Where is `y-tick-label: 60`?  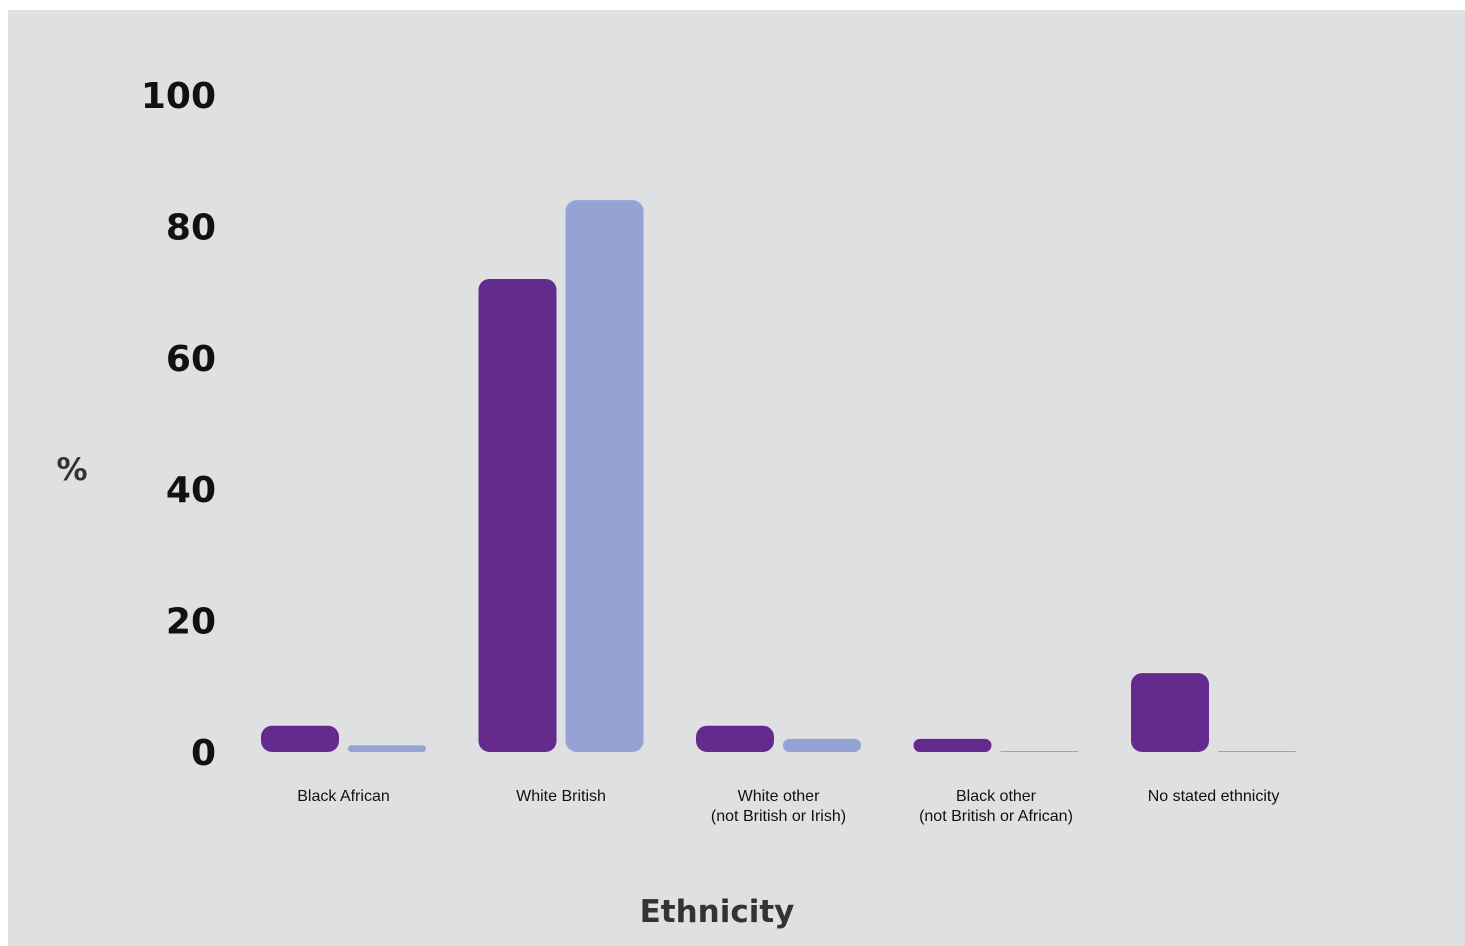 y-tick-label: 60 is located at coordinates (191, 359).